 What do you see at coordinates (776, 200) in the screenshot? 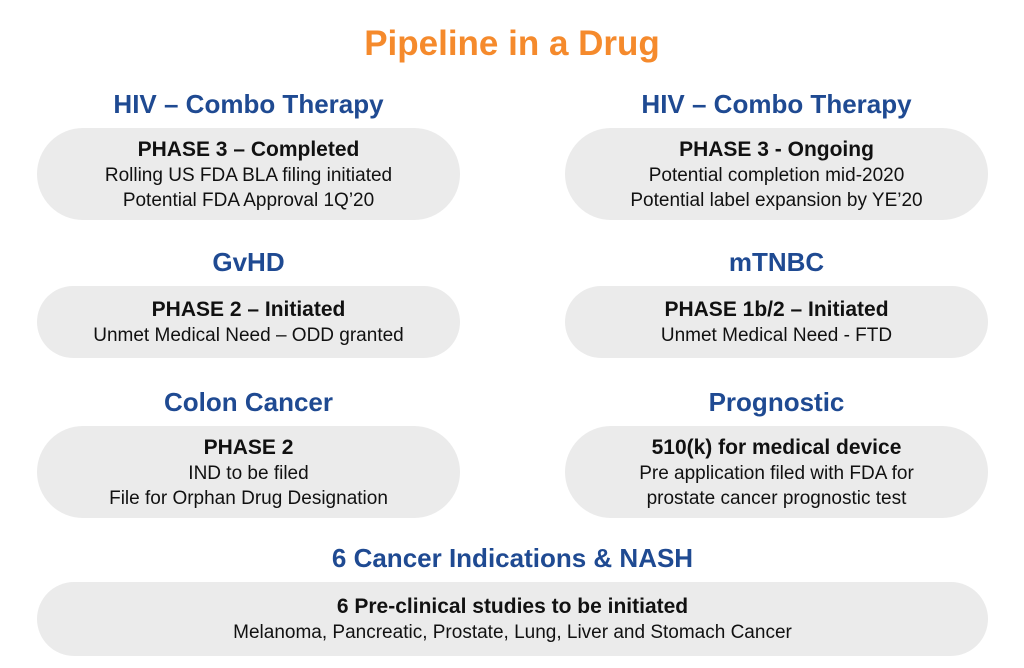
I see `detail-line: Potential label expansion by YE’20` at bounding box center [776, 200].